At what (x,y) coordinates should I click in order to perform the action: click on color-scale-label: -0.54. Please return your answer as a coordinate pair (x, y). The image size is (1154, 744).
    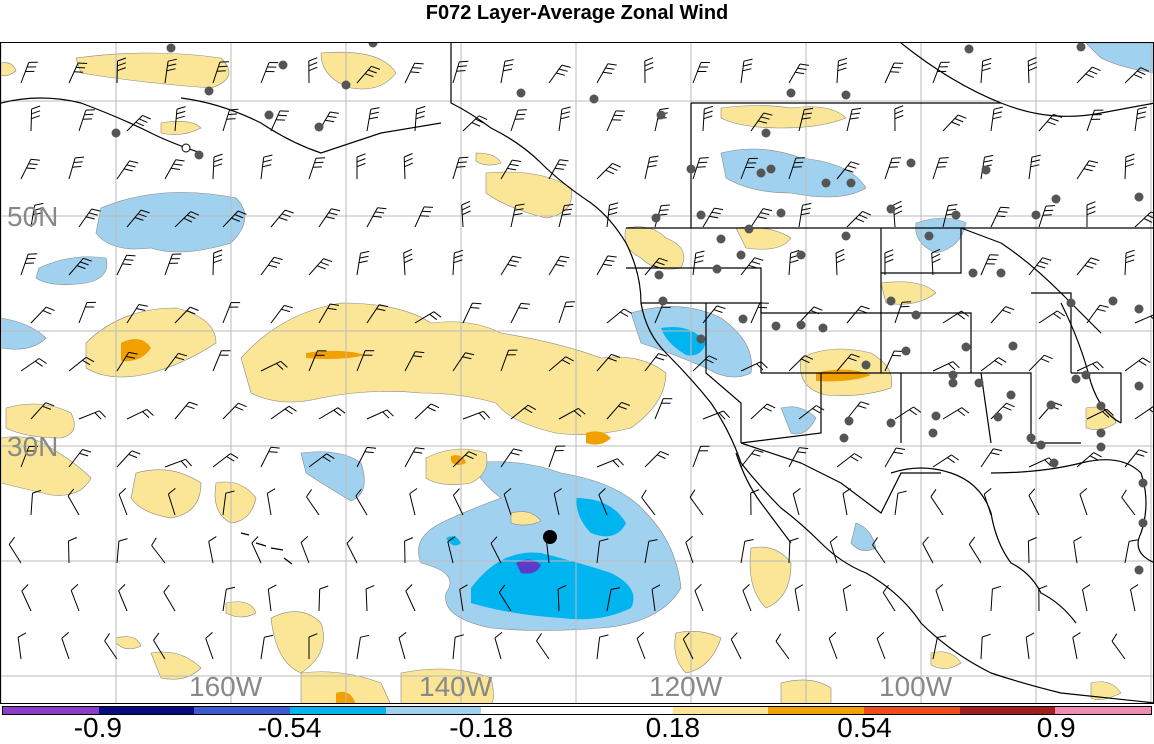
    Looking at the image, I should click on (290, 728).